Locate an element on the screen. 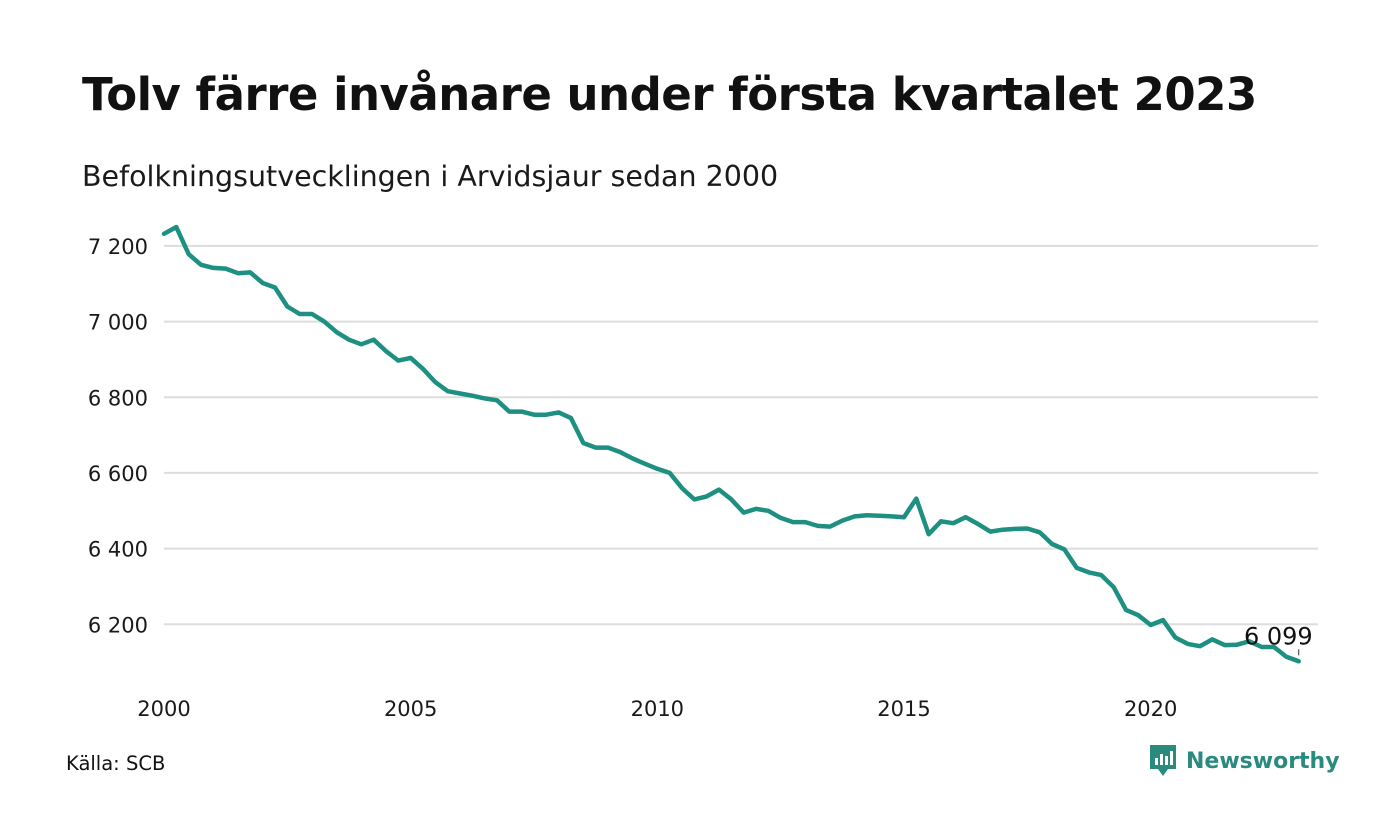 The height and width of the screenshot is (840, 1400). brand-logo: Newsworthy is located at coordinates (1244, 761).